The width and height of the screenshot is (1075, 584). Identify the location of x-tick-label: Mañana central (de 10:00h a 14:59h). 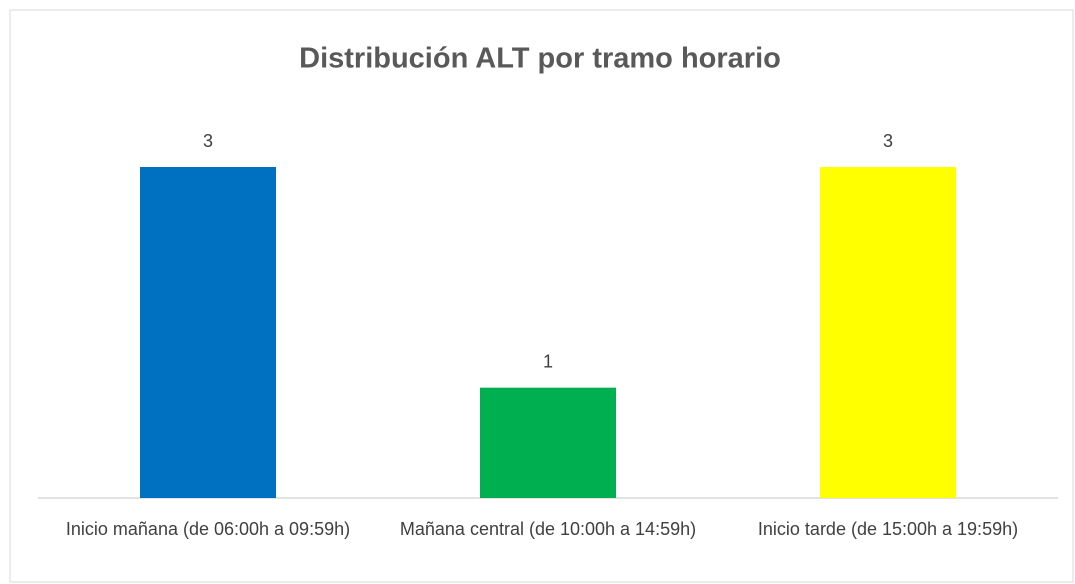
(548, 529).